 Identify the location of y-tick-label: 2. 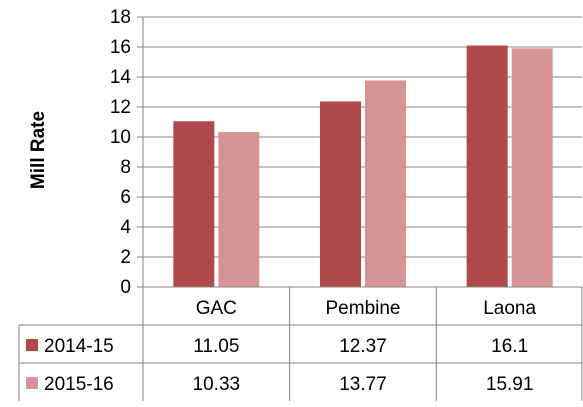
(125, 257).